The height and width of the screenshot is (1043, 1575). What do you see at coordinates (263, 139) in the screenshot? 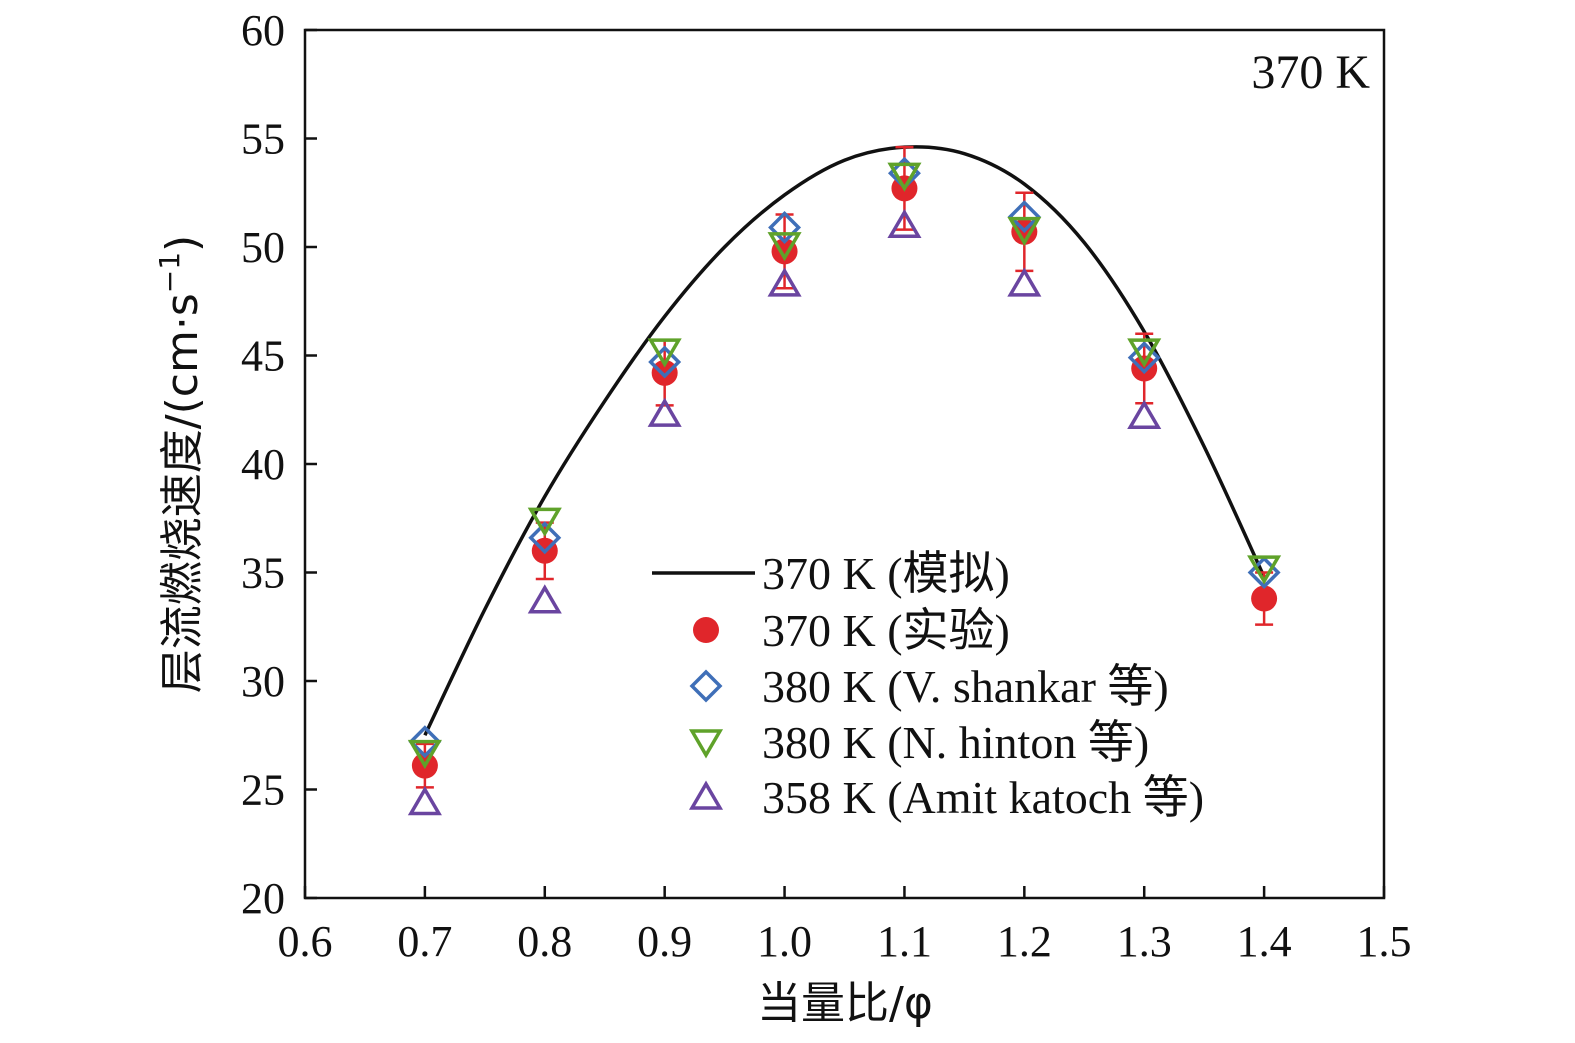
I see `y-tick-label: 55` at bounding box center [263, 139].